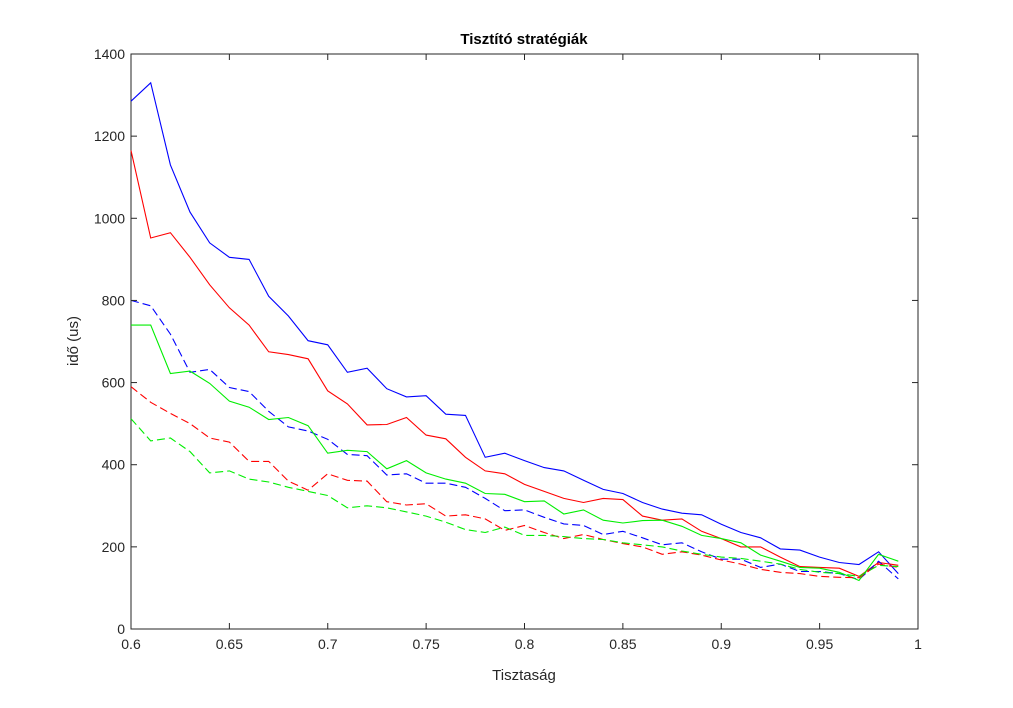 This screenshot has width=1013, height=708. What do you see at coordinates (524, 39) in the screenshot?
I see `chart-title: Tisztító stratégiák` at bounding box center [524, 39].